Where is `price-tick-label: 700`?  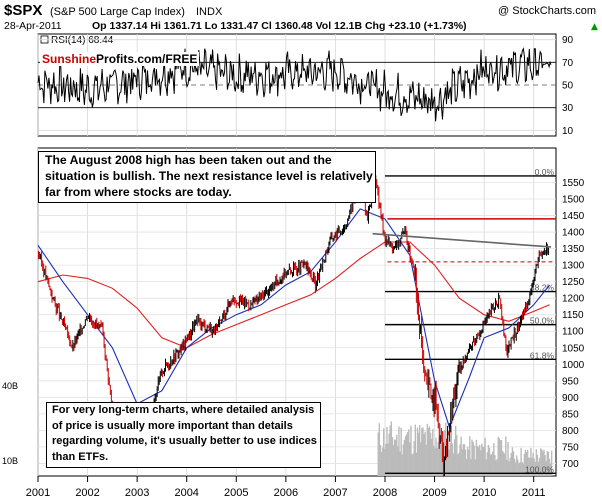
price-tick-label: 700 is located at coordinates (570, 464).